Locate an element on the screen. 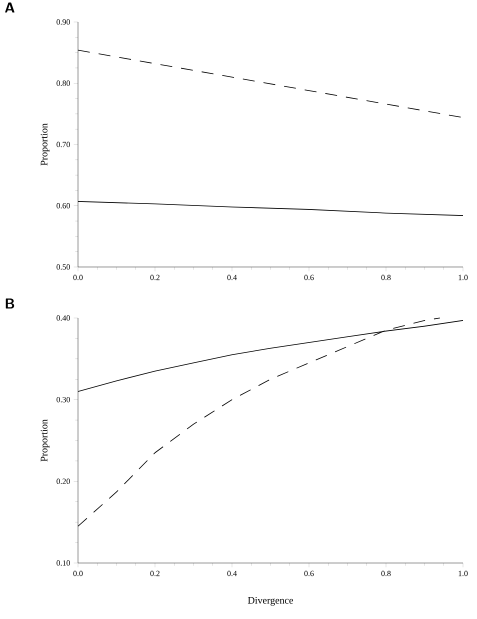 The height and width of the screenshot is (619, 477). chart-title: A is located at coordinates (9, 7).